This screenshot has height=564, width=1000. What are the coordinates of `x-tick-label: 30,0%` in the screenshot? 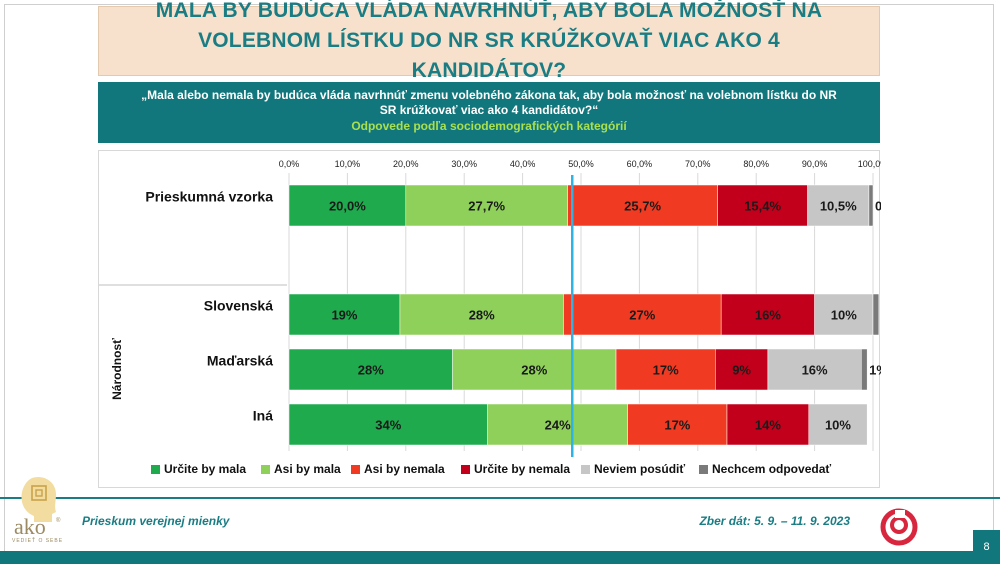 It's located at (464, 164).